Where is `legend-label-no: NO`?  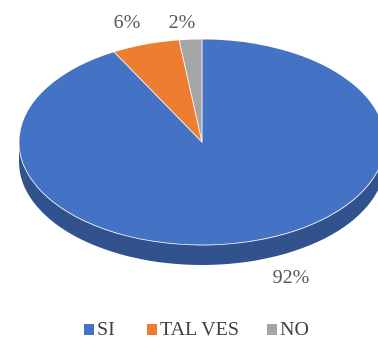
legend-label-no: NO is located at coordinates (294, 329).